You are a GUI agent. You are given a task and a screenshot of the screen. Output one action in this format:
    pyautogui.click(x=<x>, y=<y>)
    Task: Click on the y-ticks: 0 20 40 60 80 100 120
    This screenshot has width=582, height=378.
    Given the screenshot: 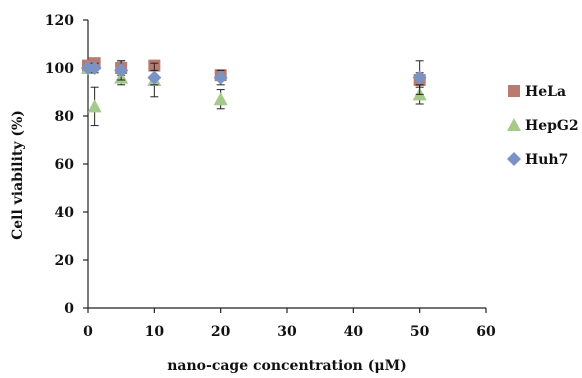 What is the action you would take?
    pyautogui.click(x=66, y=165)
    